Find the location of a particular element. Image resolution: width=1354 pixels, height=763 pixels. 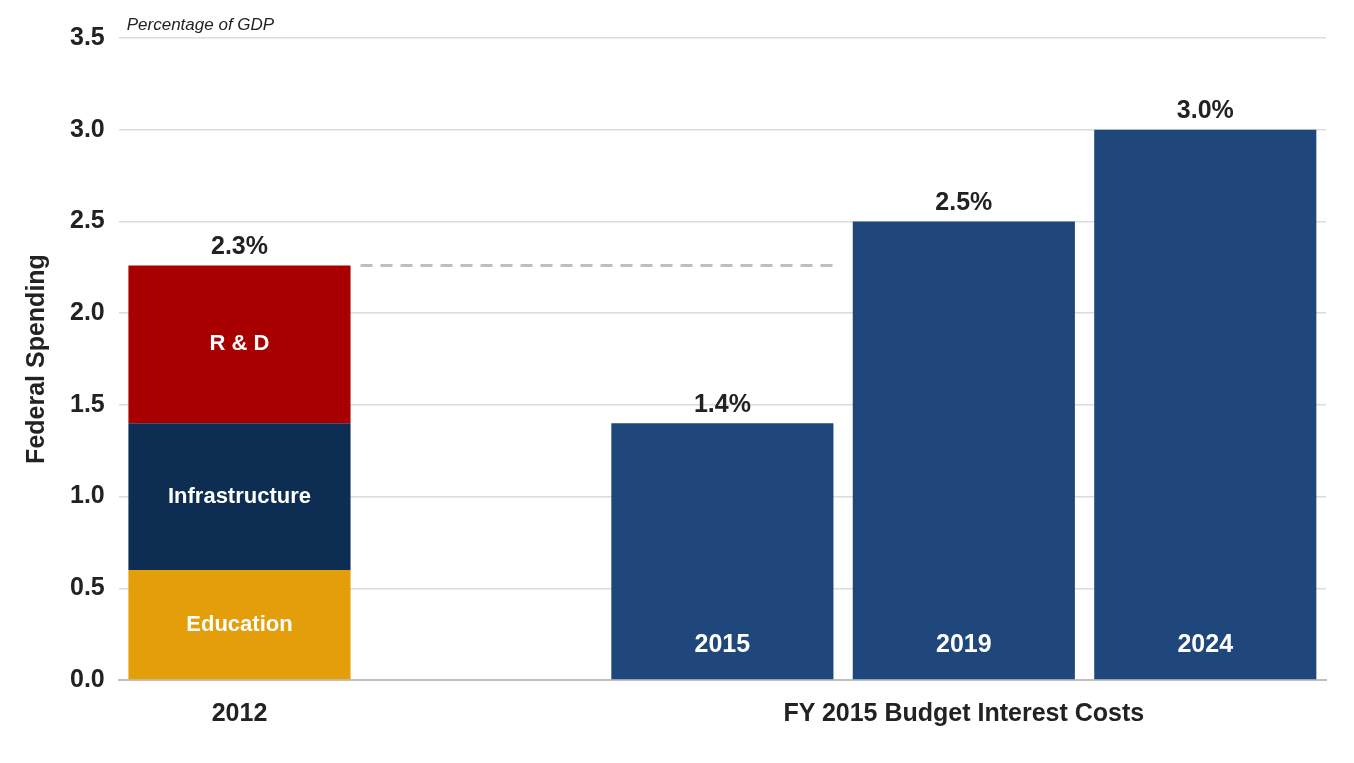

series-label: R & D is located at coordinates (239, 343).